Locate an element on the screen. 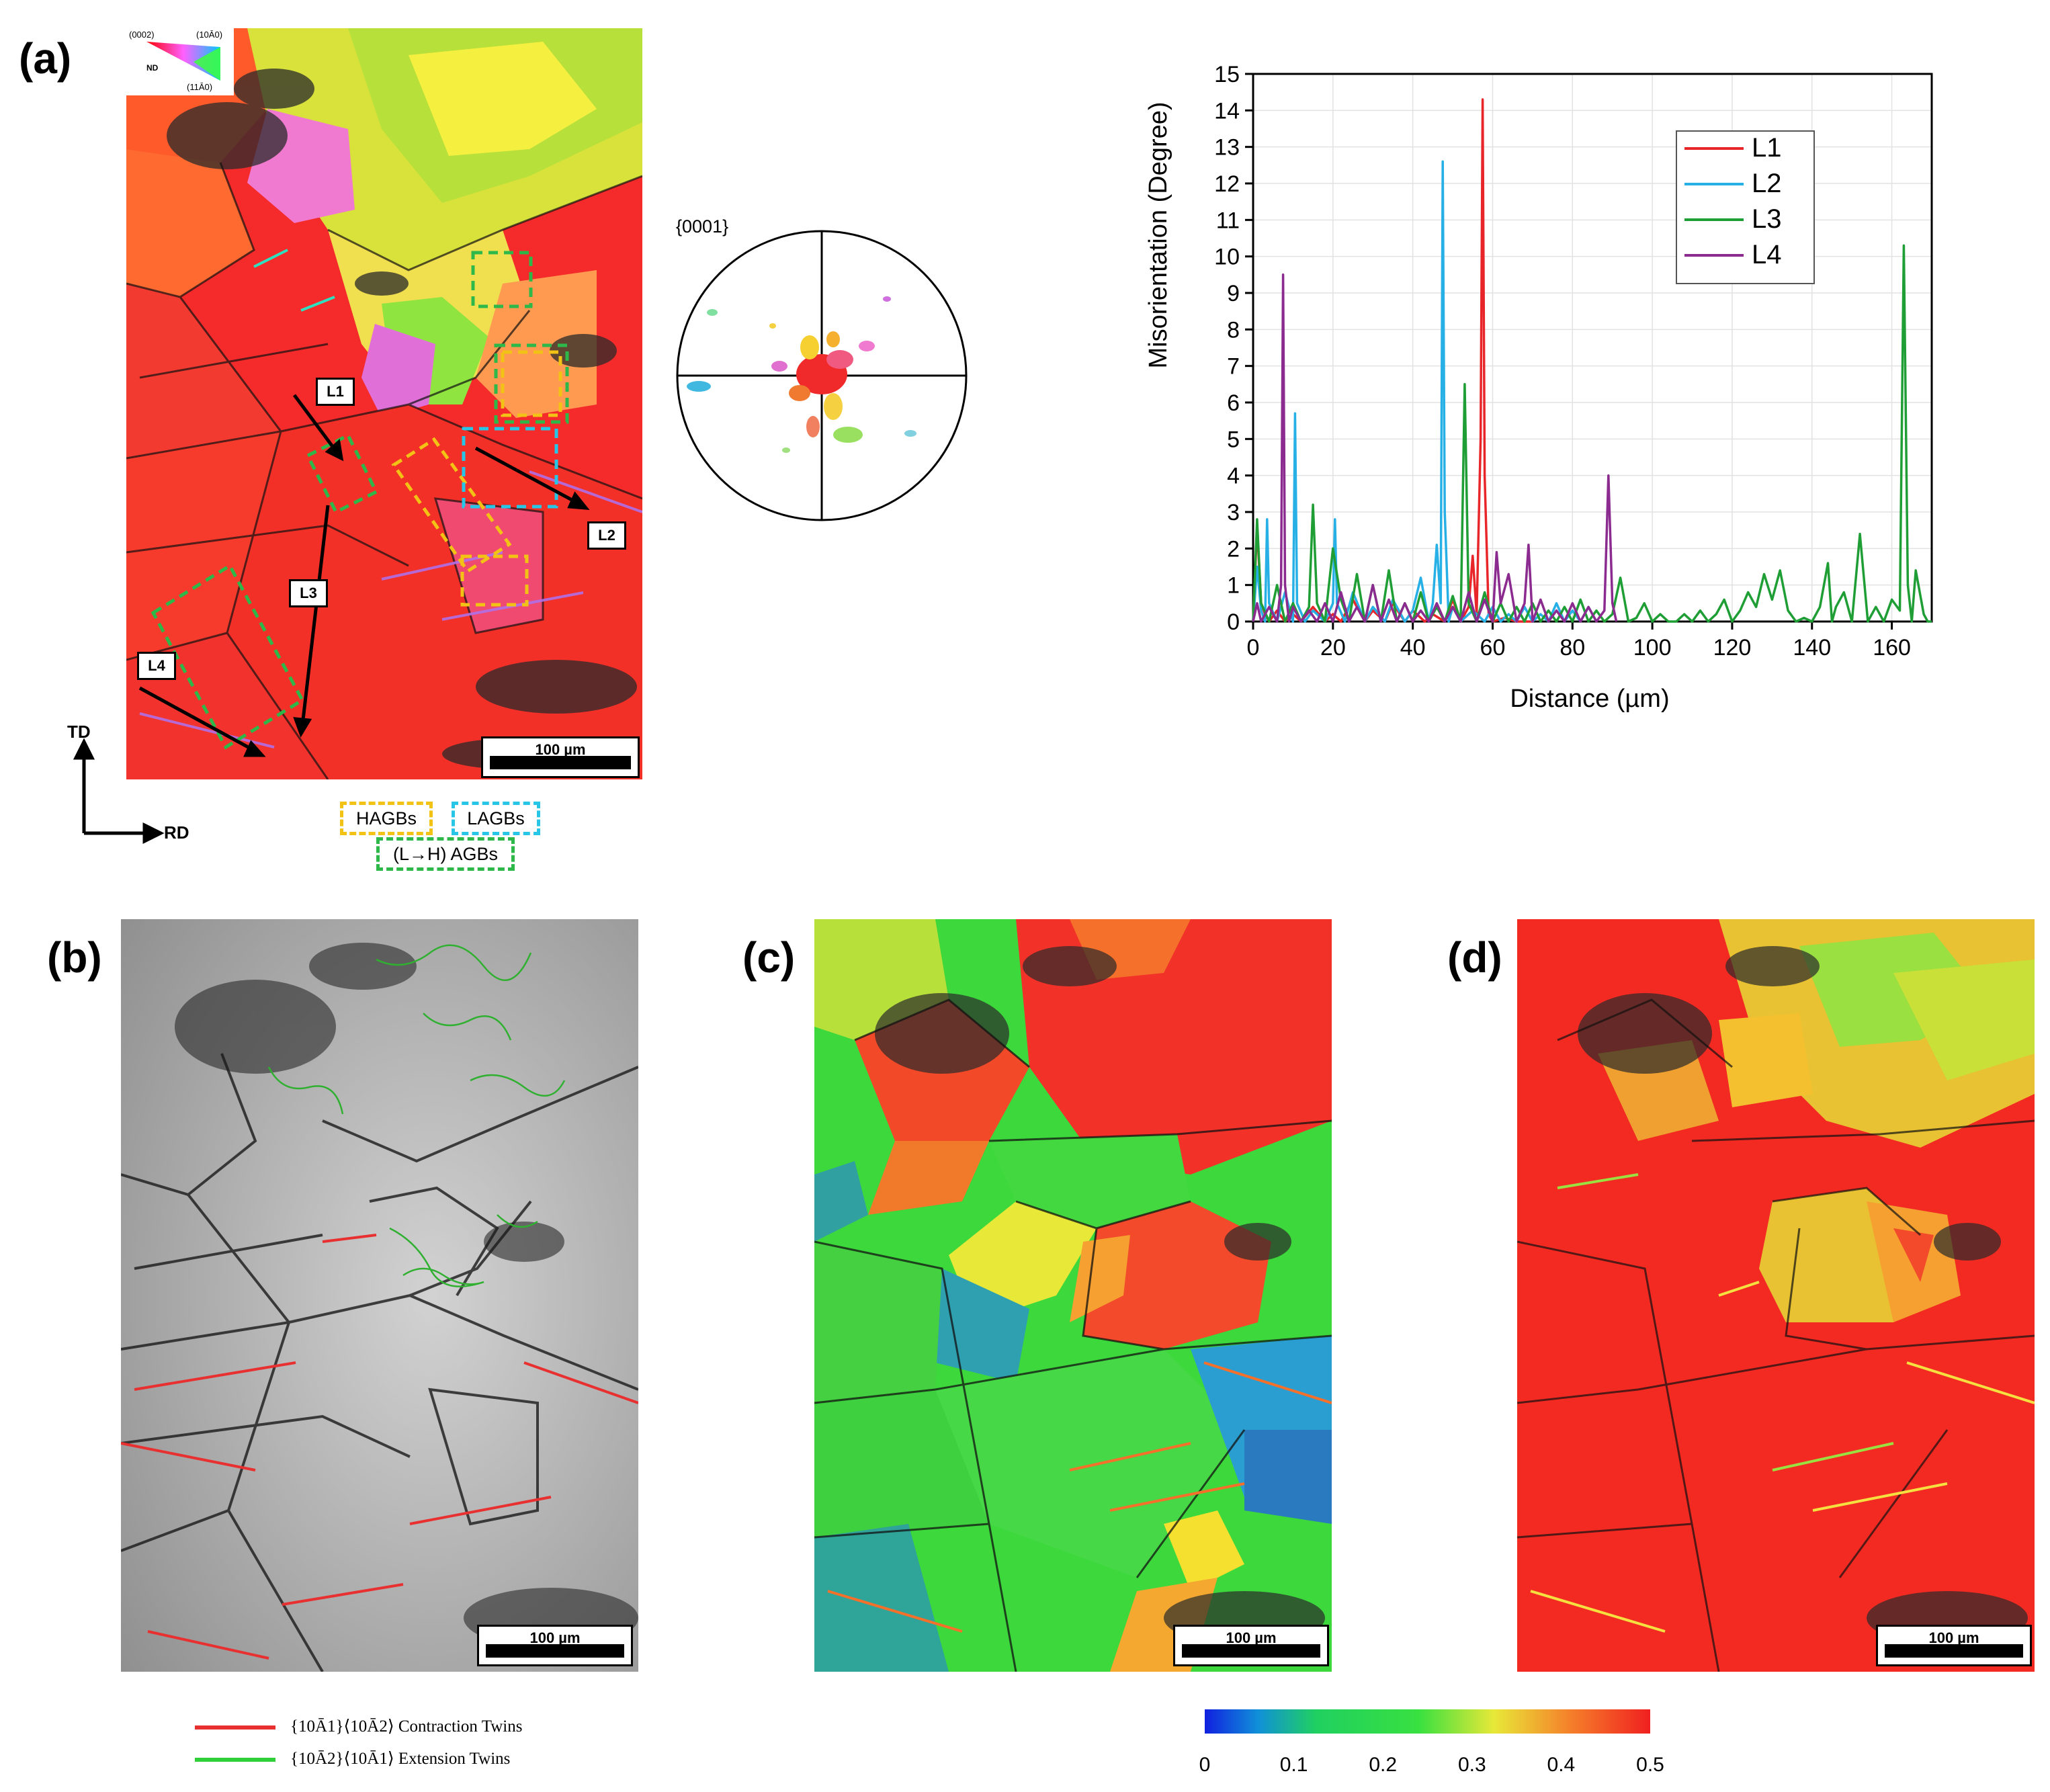 The width and height of the screenshot is (2050, 1792). chart-xlabel: Distance (µm) is located at coordinates (1590, 699).